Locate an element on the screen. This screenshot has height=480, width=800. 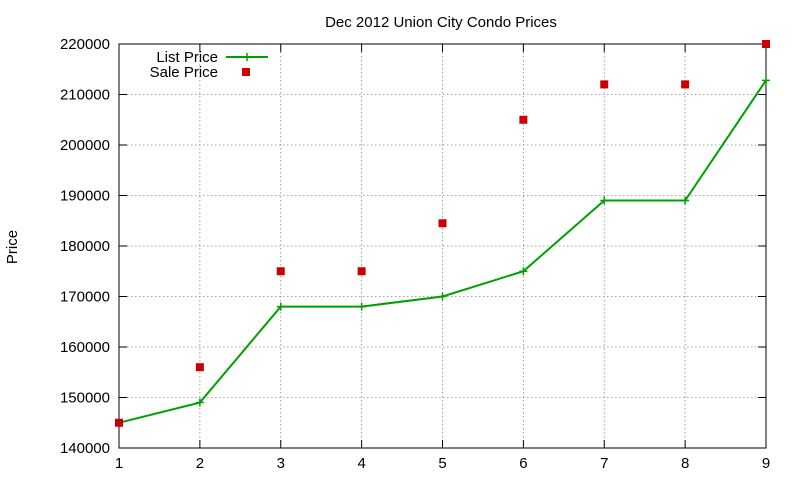
x-tick-label: 2 is located at coordinates (200, 463).